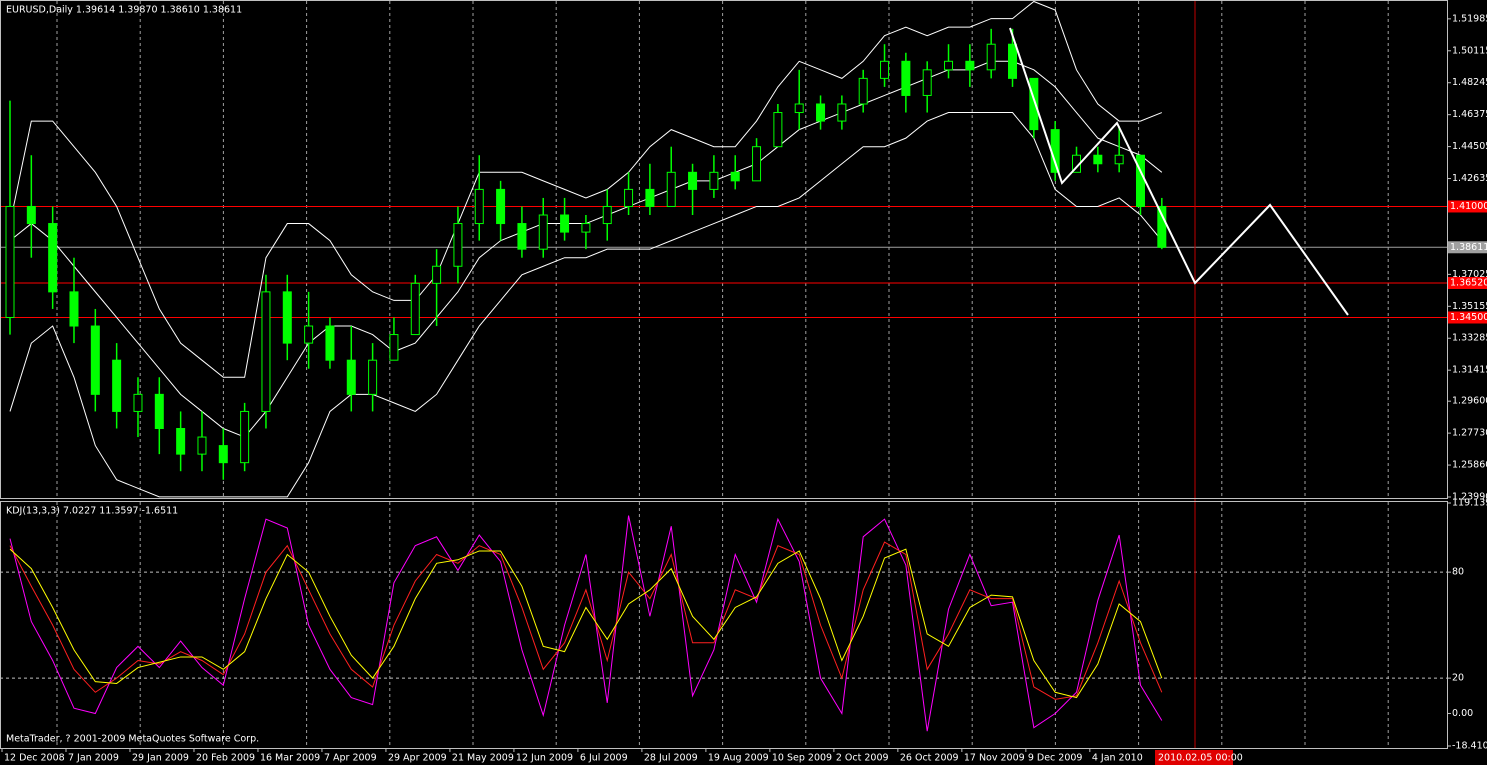 The height and width of the screenshot is (765, 1487). I want to click on y-tick-label: 0.00, so click(1462, 713).